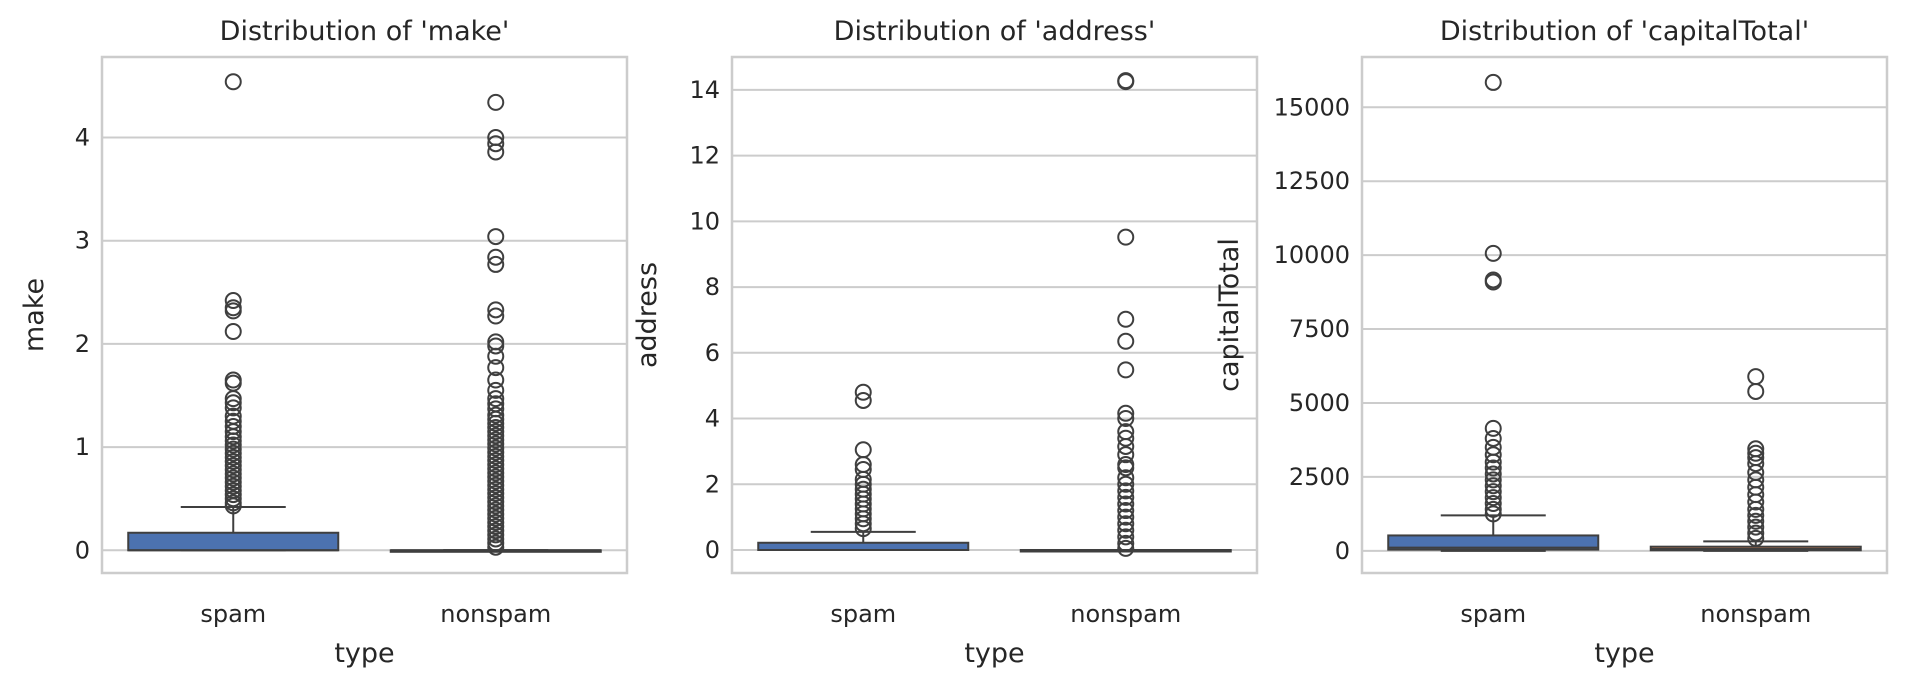 This screenshot has width=1905, height=687. Describe the element at coordinates (704, 221) in the screenshot. I see `y-tick-label: 10` at that location.